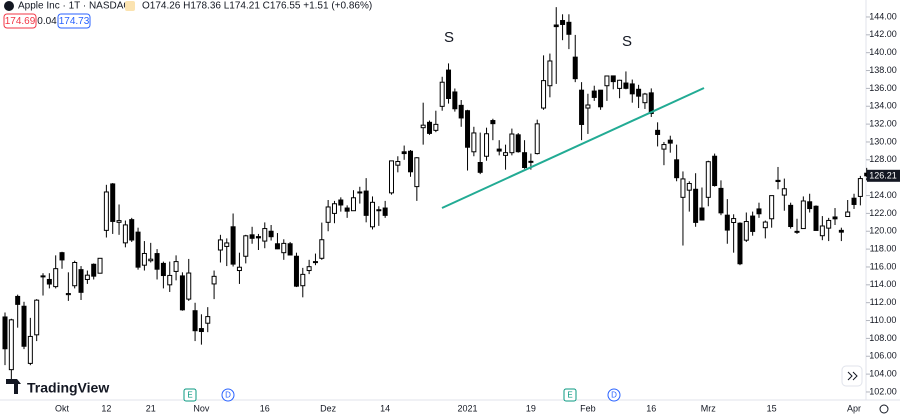 The image size is (900, 418). What do you see at coordinates (106, 408) in the screenshot?
I see `x-tick-label: 12` at bounding box center [106, 408].